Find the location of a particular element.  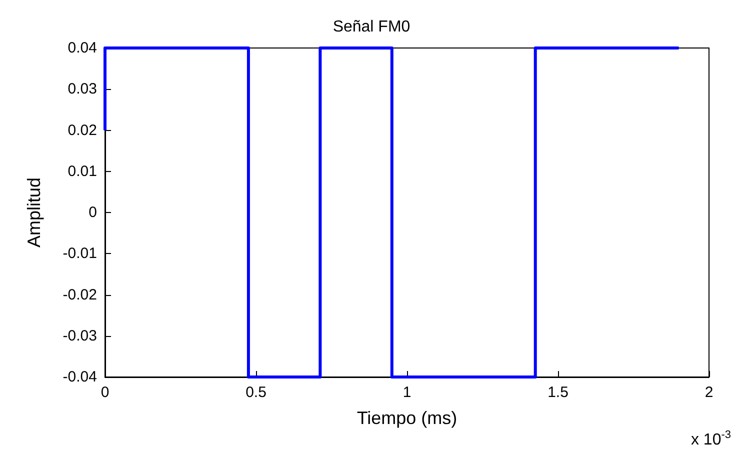

x-tick-label: 2 is located at coordinates (709, 392).